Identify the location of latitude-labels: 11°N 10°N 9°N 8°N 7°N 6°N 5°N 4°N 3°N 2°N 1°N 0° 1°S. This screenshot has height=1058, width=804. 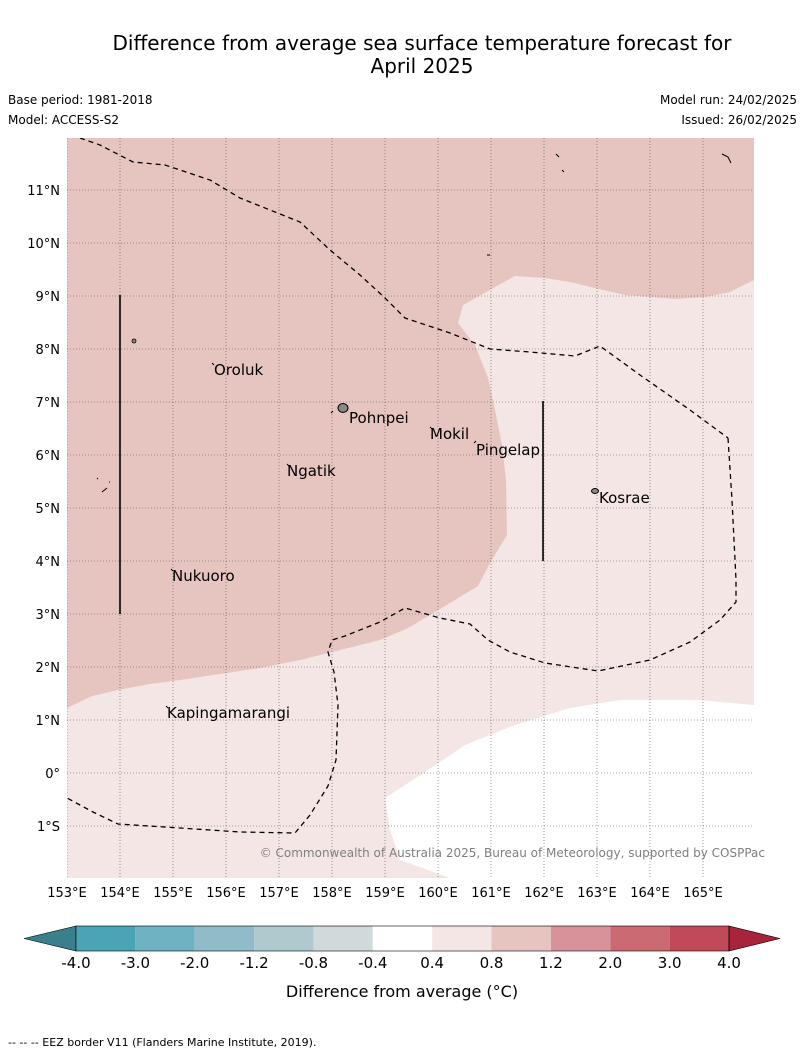
(43, 509).